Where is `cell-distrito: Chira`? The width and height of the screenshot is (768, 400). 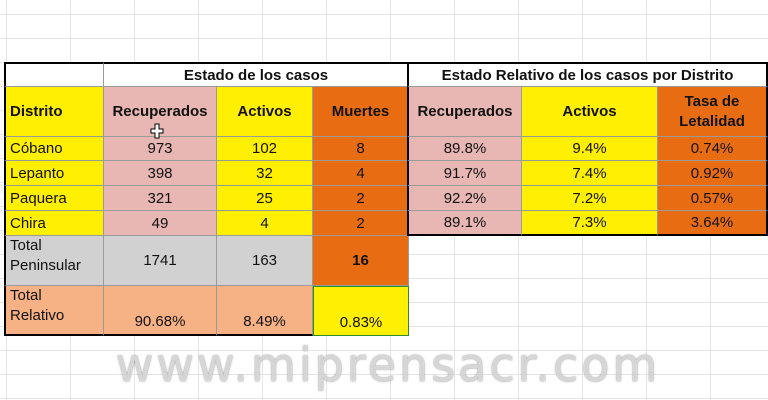
cell-distrito: Chira is located at coordinates (54, 223).